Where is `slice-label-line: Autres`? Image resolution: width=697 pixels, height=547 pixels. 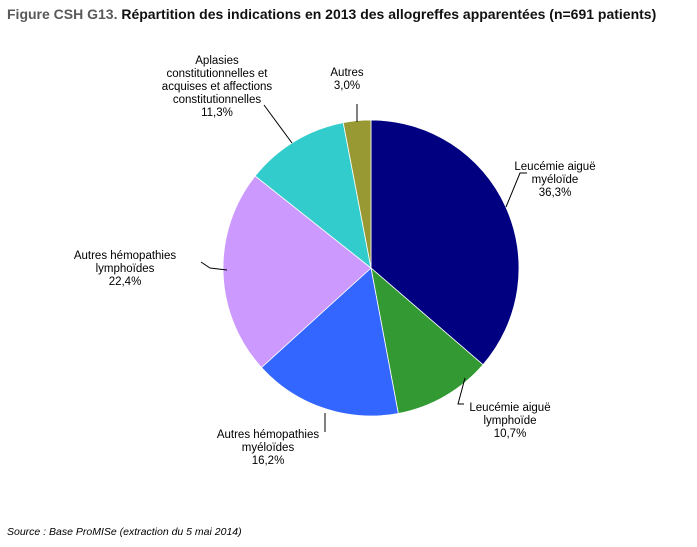
slice-label-line: Autres is located at coordinates (346, 73).